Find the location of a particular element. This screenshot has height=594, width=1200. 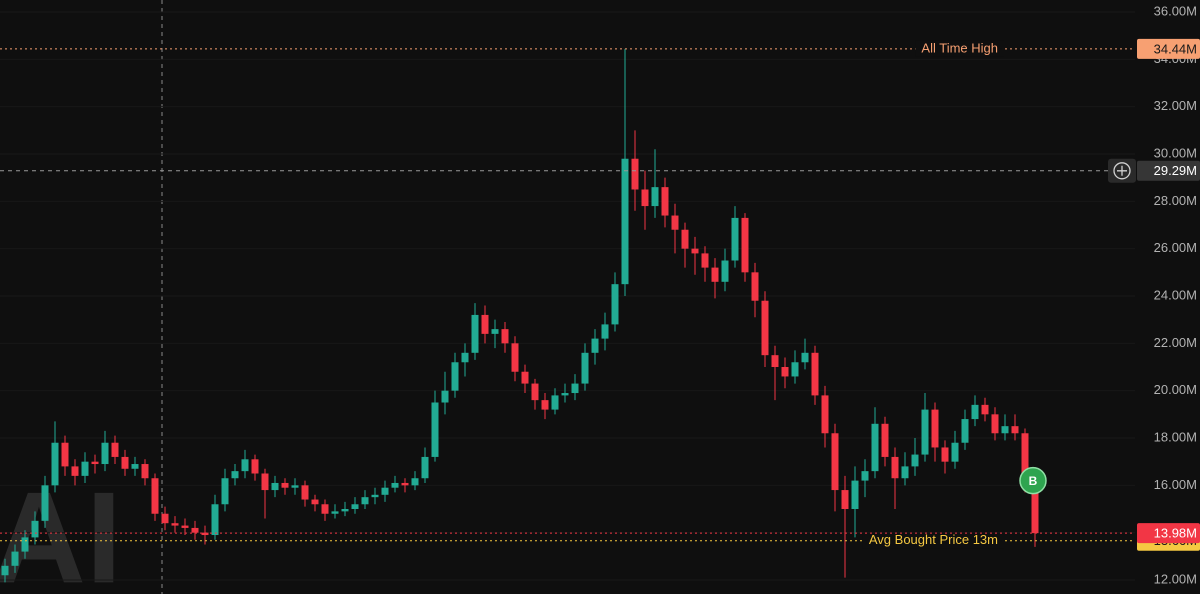

y-tick-label: 18.00M is located at coordinates (1175, 436).